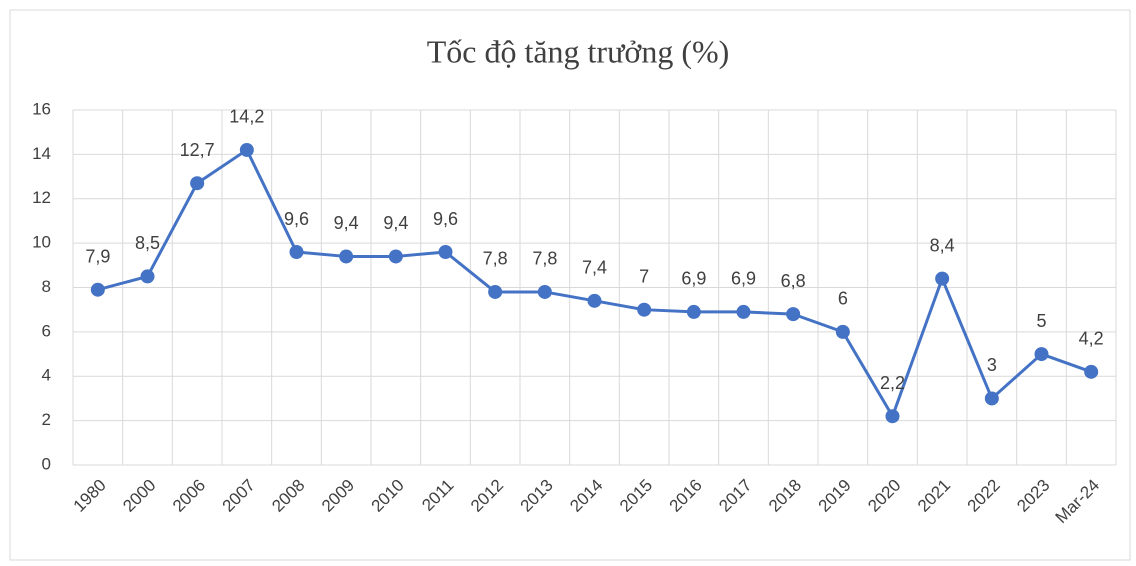  What do you see at coordinates (41, 242) in the screenshot?
I see `y-tick-label: 10` at bounding box center [41, 242].